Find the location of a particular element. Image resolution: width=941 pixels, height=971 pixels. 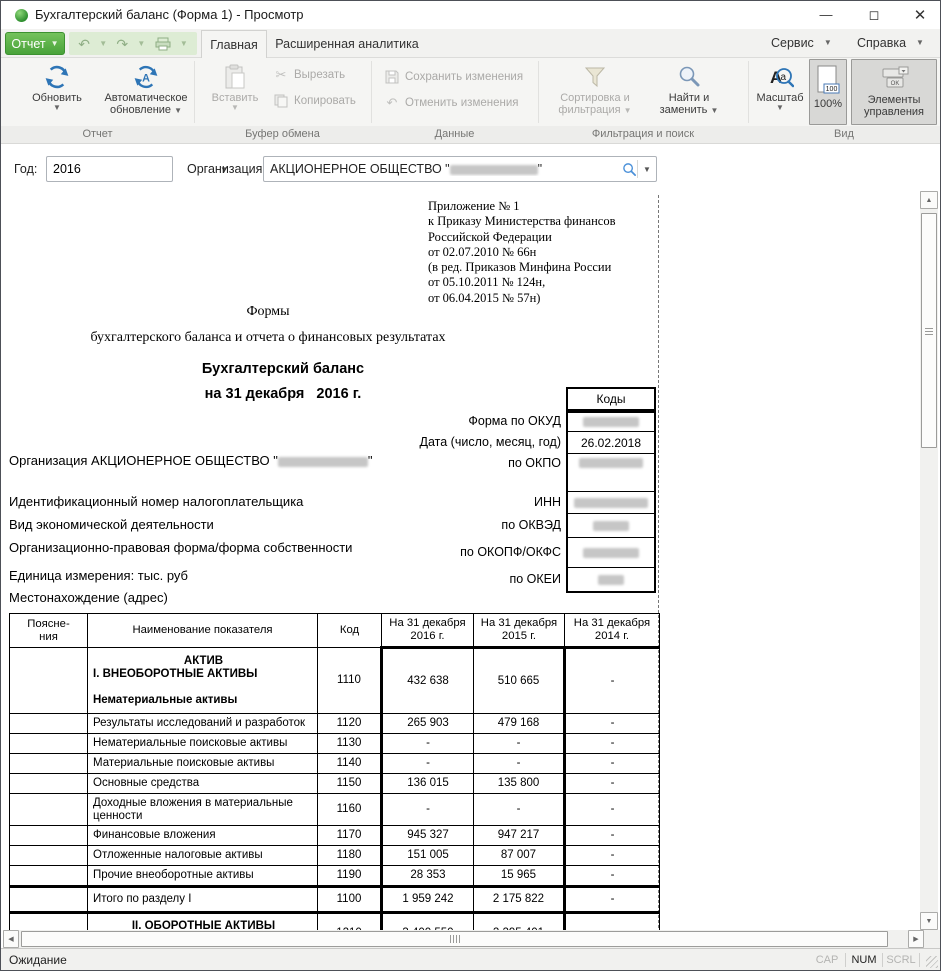

group-label-filter-search: Фильтрация и поиск is located at coordinates (643, 134).